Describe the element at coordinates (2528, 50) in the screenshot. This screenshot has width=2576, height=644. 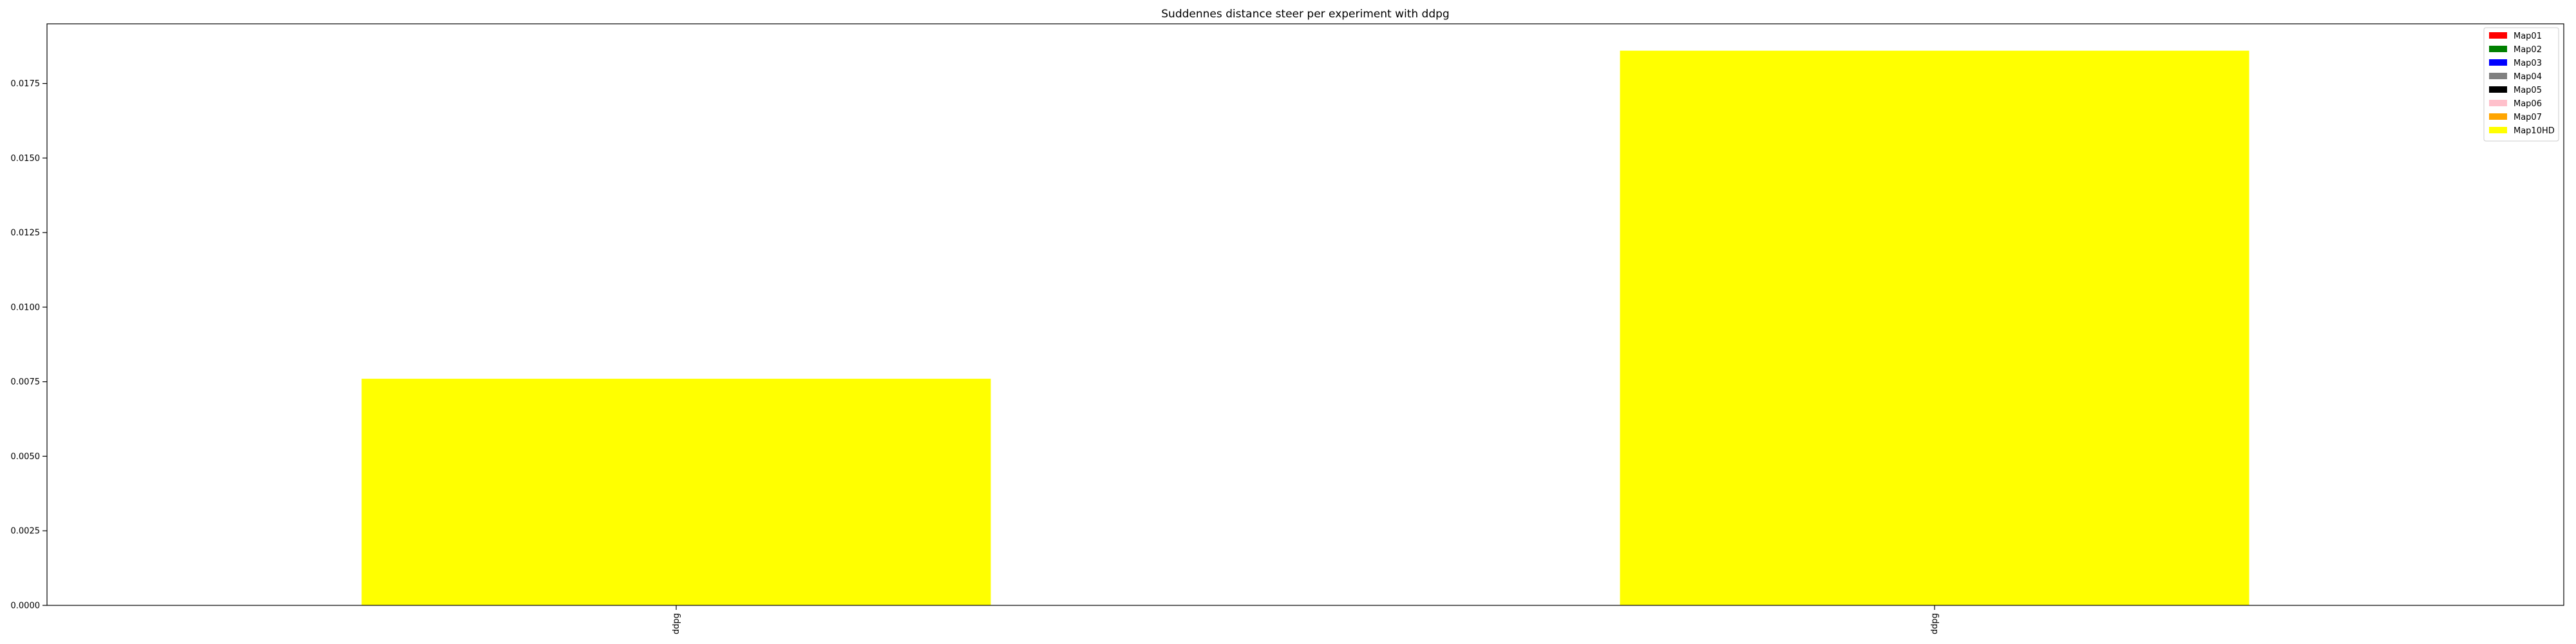
I see `legend-label-map02: Map02` at that location.